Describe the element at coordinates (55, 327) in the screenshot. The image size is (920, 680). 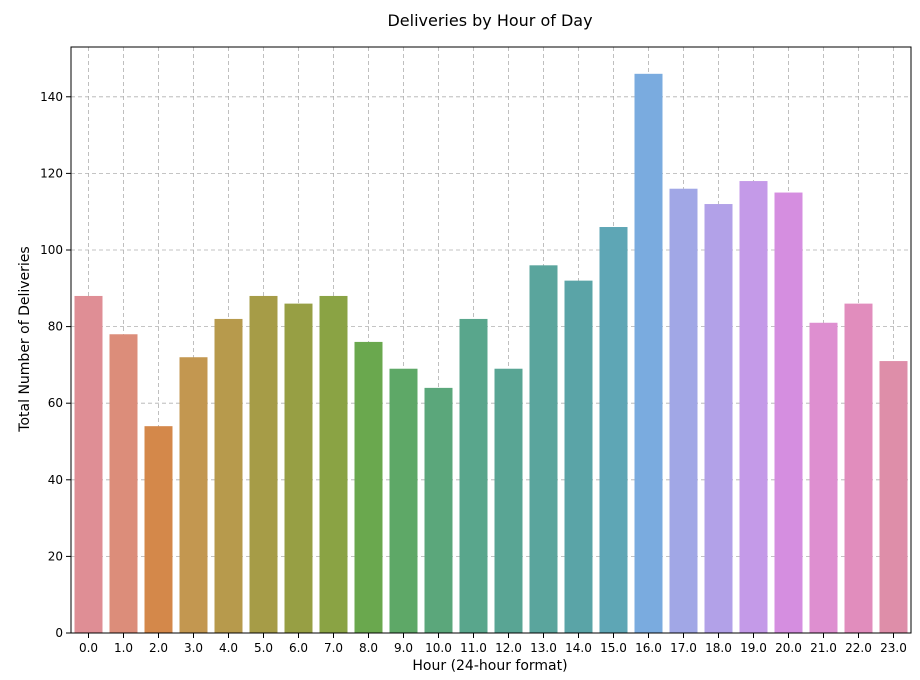
I see `y-tick-label: 80` at that location.